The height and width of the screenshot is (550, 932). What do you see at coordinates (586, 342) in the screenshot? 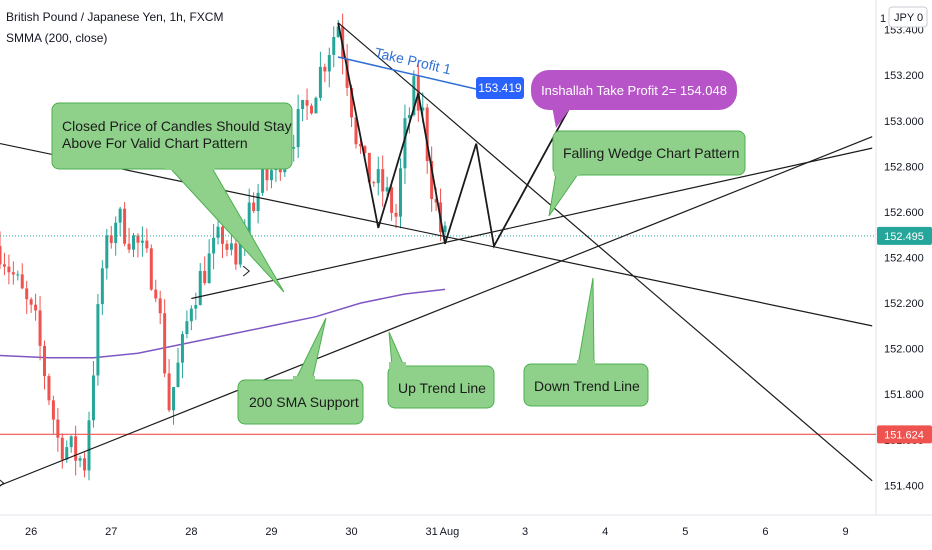
I see `note-down-trend: Down Trend Line` at bounding box center [586, 342].